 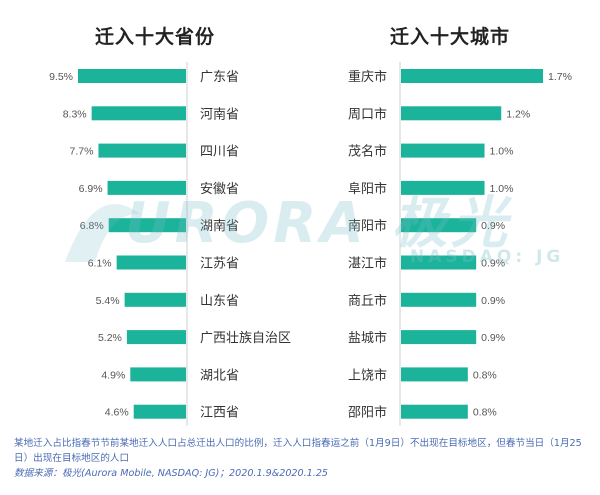 I want to click on right-category-label-9: 邵阳市, so click(x=367, y=413).